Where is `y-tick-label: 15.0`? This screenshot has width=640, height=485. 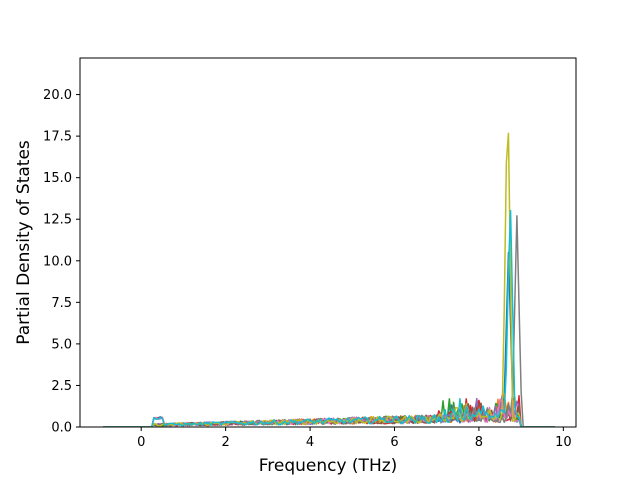
y-tick-label: 15.0 is located at coordinates (57, 178).